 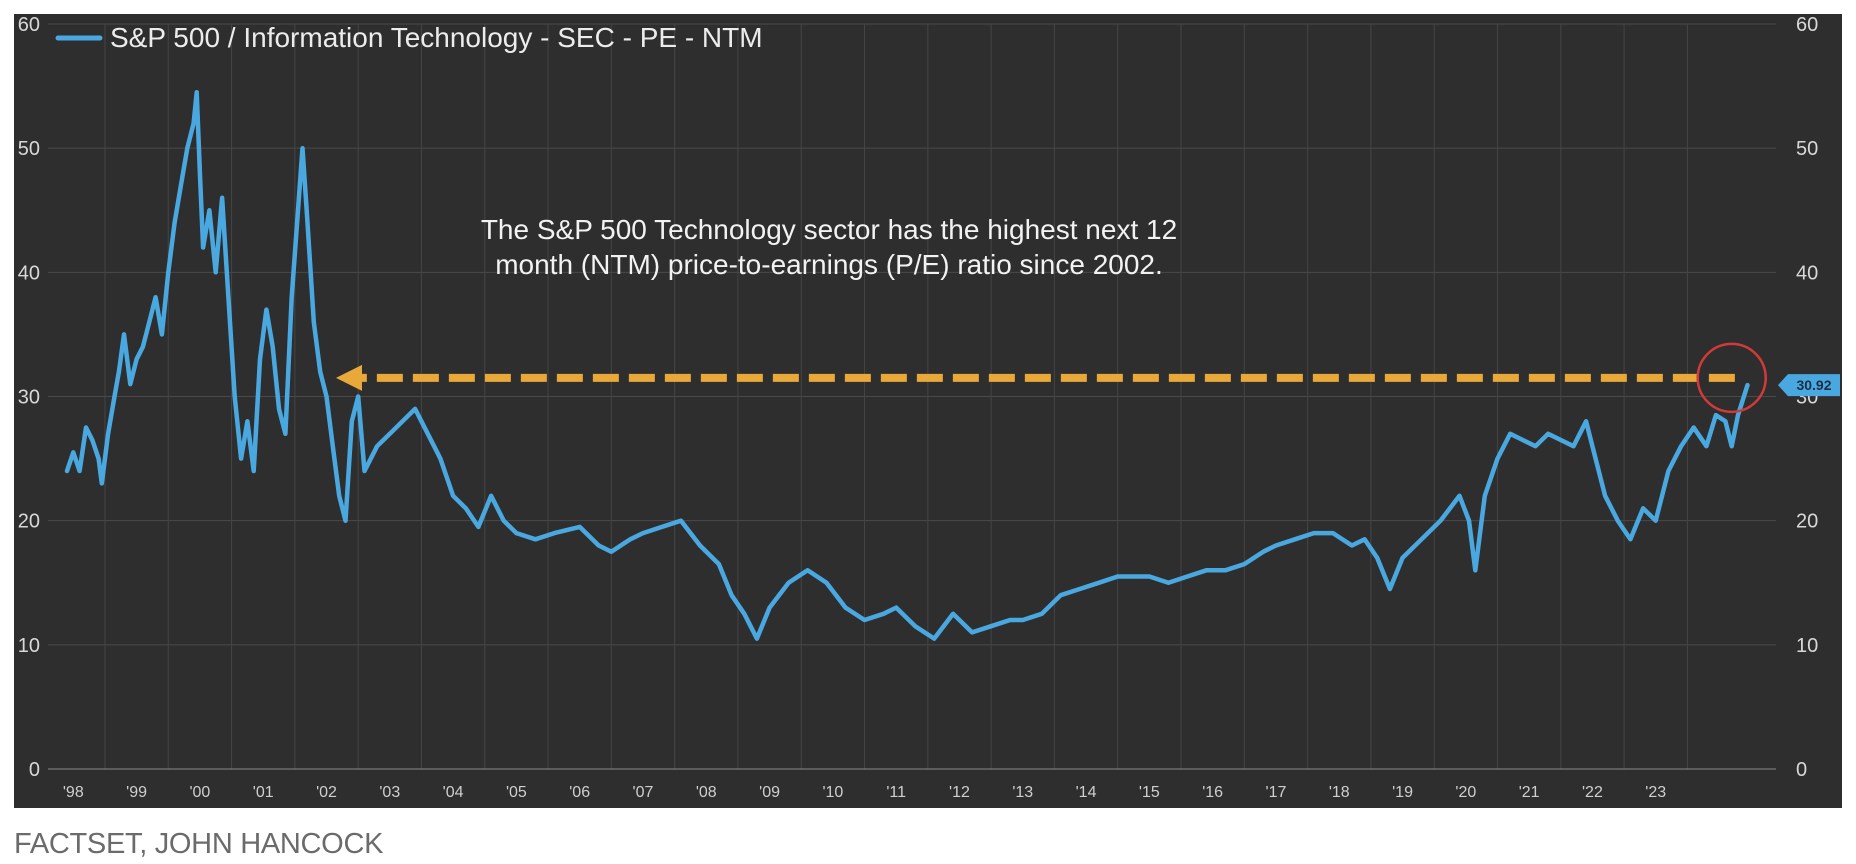 What do you see at coordinates (643, 792) in the screenshot?
I see `x-tick-label: '07` at bounding box center [643, 792].